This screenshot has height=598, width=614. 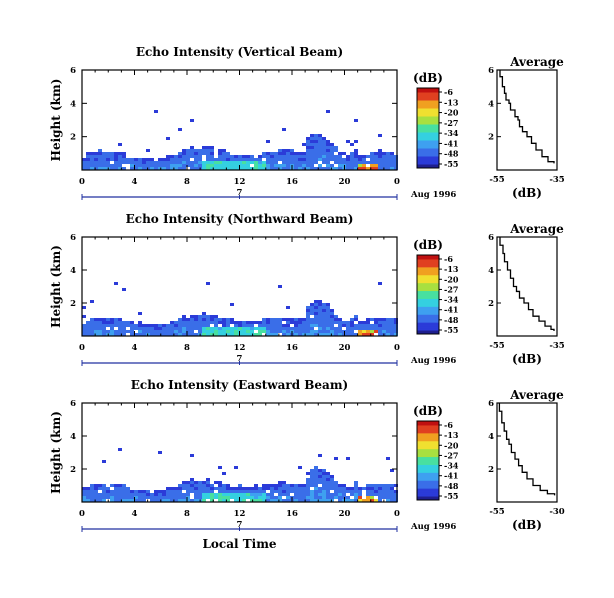 I want to click on colorbar-tick-label: -48, so click(x=451, y=486).